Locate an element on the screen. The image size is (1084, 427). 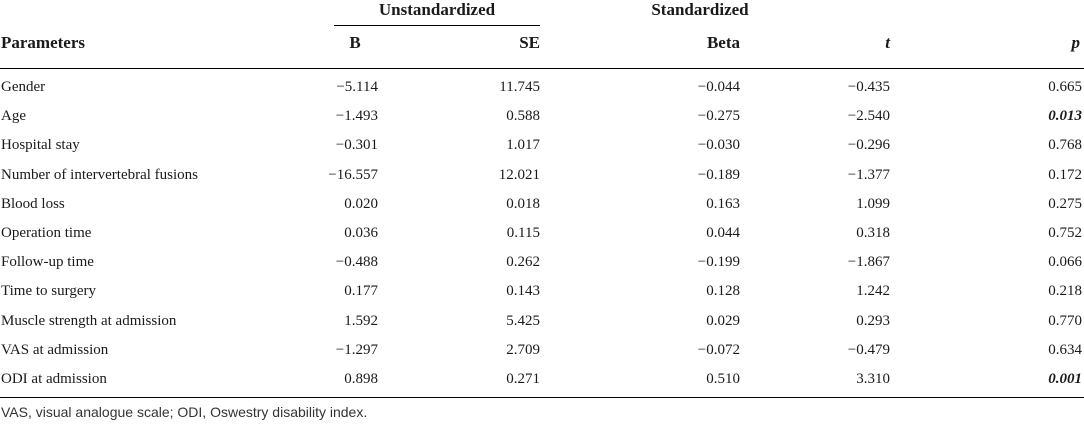
column-header-t: t is located at coordinates (887, 42).